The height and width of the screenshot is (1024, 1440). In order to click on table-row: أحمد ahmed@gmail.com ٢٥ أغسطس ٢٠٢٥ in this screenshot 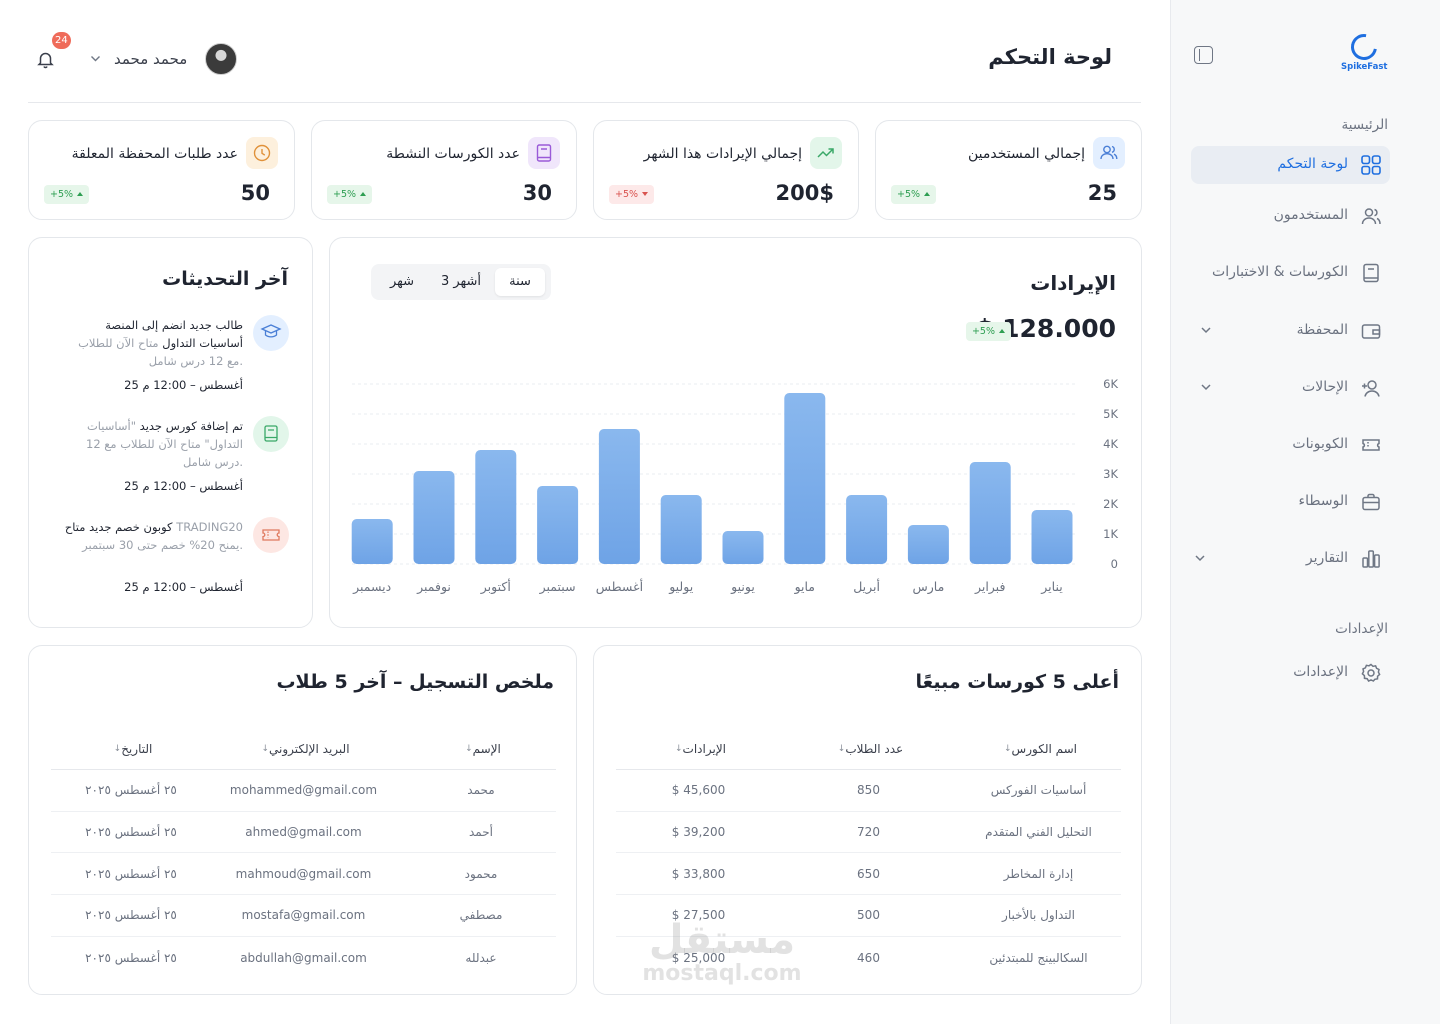, I will do `click(303, 833)`.